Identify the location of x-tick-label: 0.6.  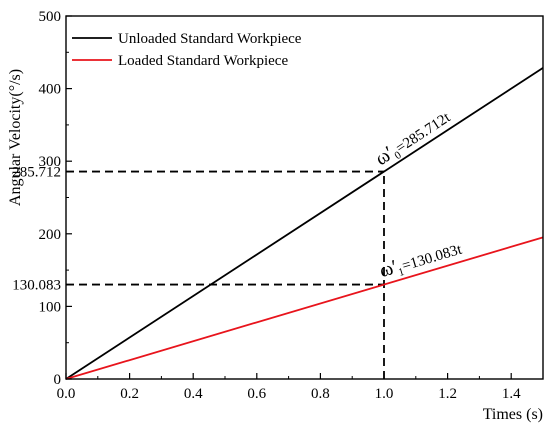
(256, 394).